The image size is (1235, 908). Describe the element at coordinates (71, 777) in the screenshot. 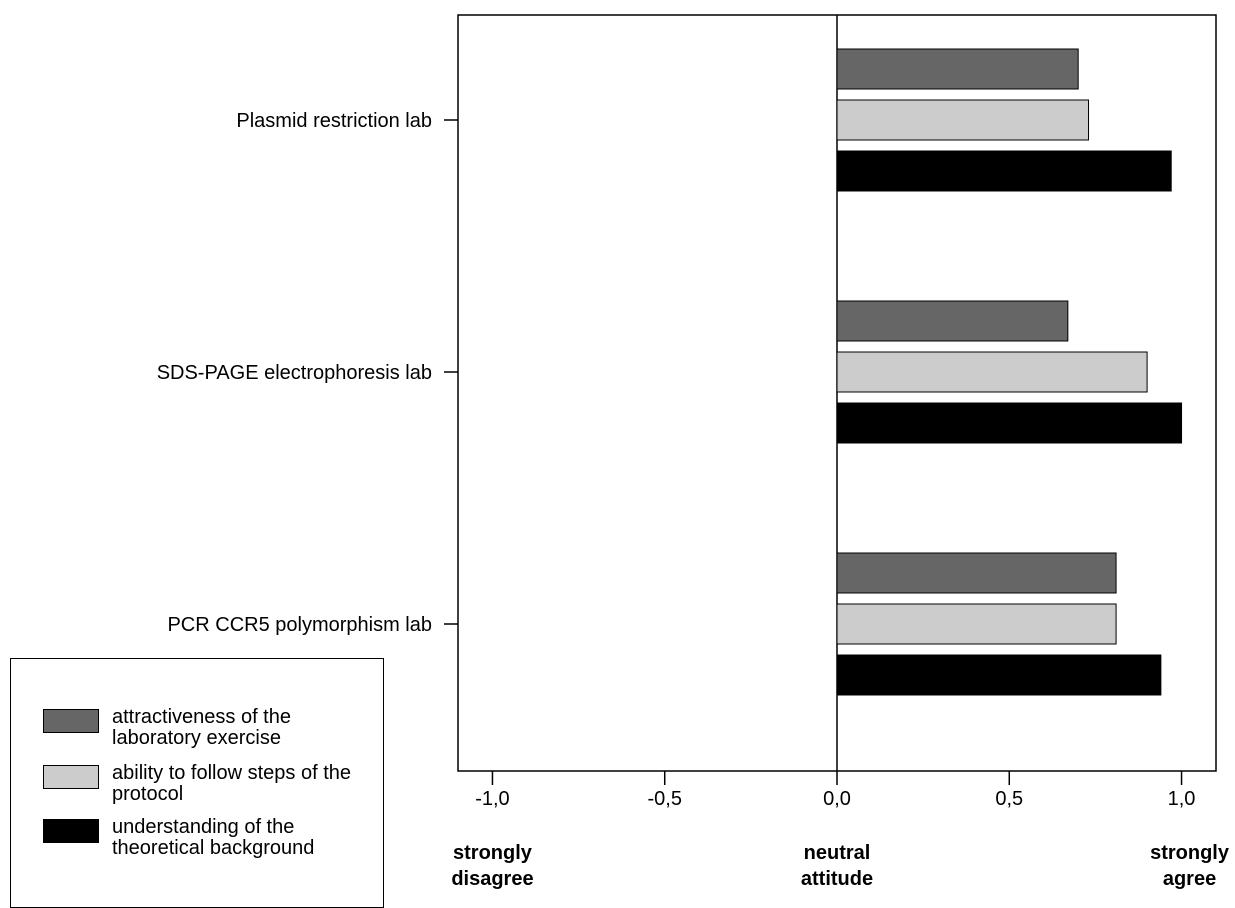

I see `legend-swatch-ability` at that location.